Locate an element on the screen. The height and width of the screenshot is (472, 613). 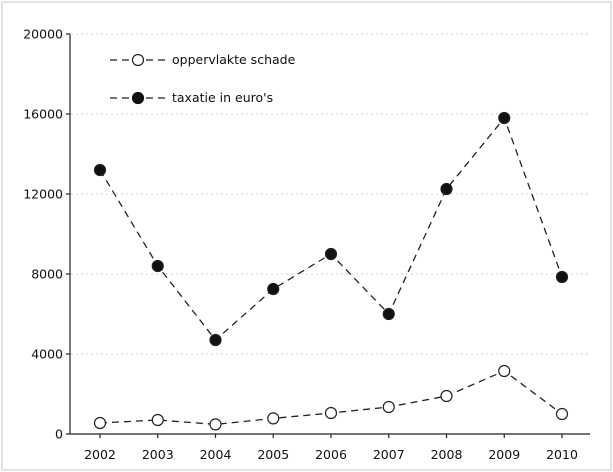
filled-point-2003 is located at coordinates (157, 266).